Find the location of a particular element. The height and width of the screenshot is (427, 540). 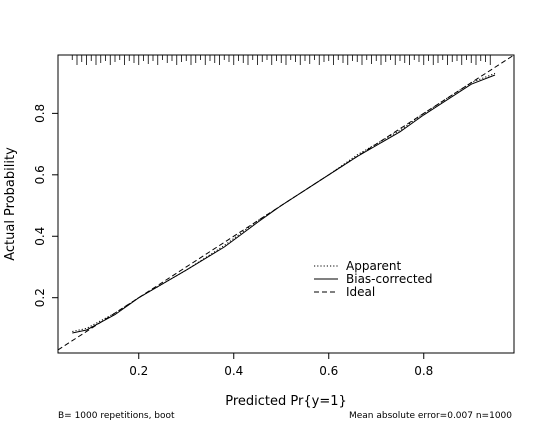

rug-marks is located at coordinates (281, 60).